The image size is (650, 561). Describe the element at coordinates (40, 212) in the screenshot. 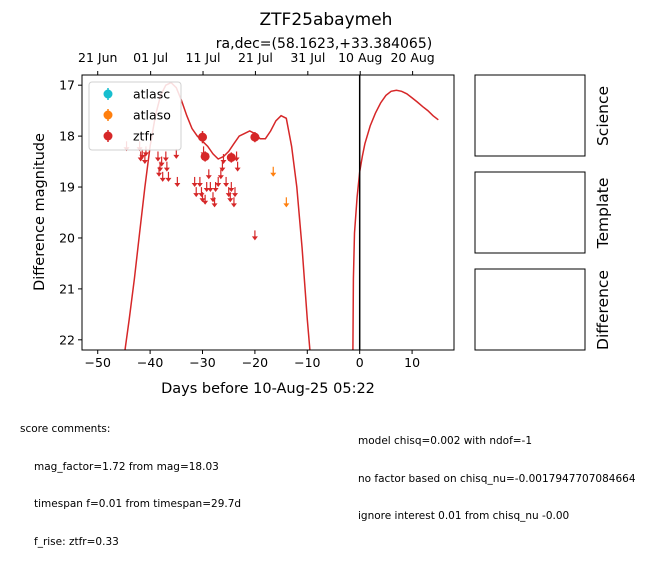

I see `y-axis-label: Difference magnitude` at that location.